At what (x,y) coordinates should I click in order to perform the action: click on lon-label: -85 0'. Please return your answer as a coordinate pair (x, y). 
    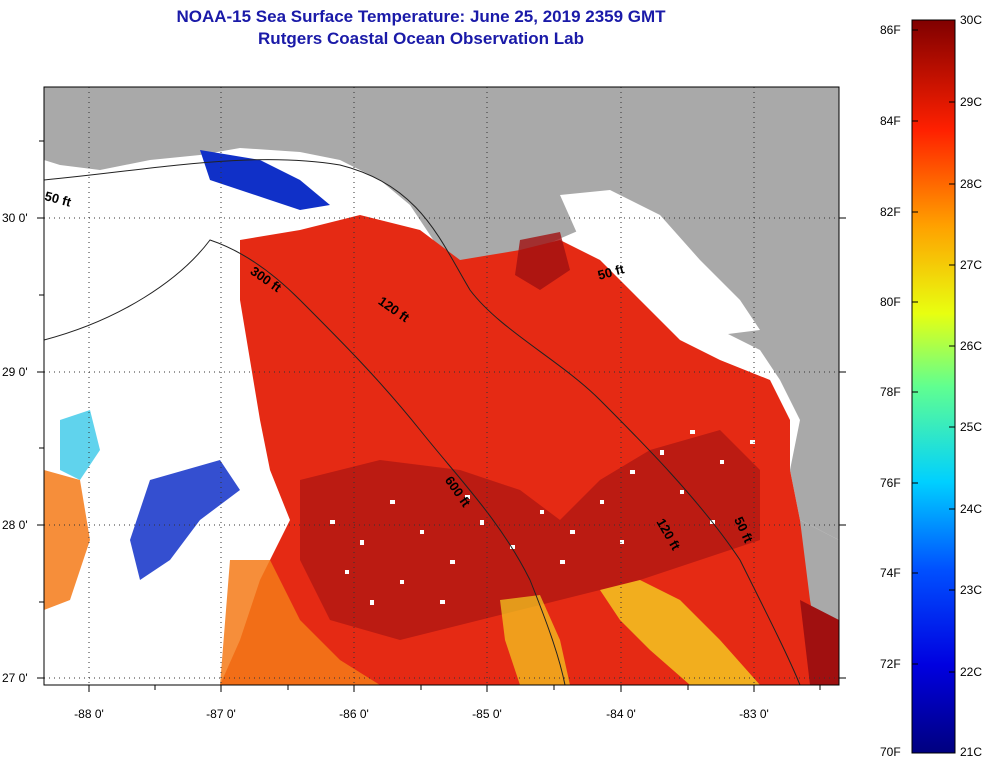
    Looking at the image, I should click on (487, 714).